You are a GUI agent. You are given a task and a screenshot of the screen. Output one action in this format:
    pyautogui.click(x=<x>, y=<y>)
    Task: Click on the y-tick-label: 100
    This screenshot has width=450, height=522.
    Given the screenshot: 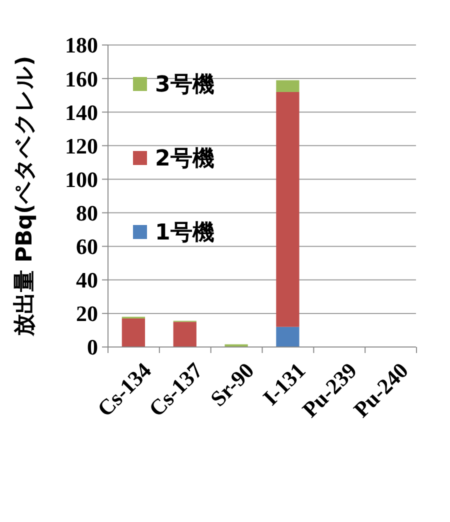 What is the action you would take?
    pyautogui.click(x=81, y=179)
    